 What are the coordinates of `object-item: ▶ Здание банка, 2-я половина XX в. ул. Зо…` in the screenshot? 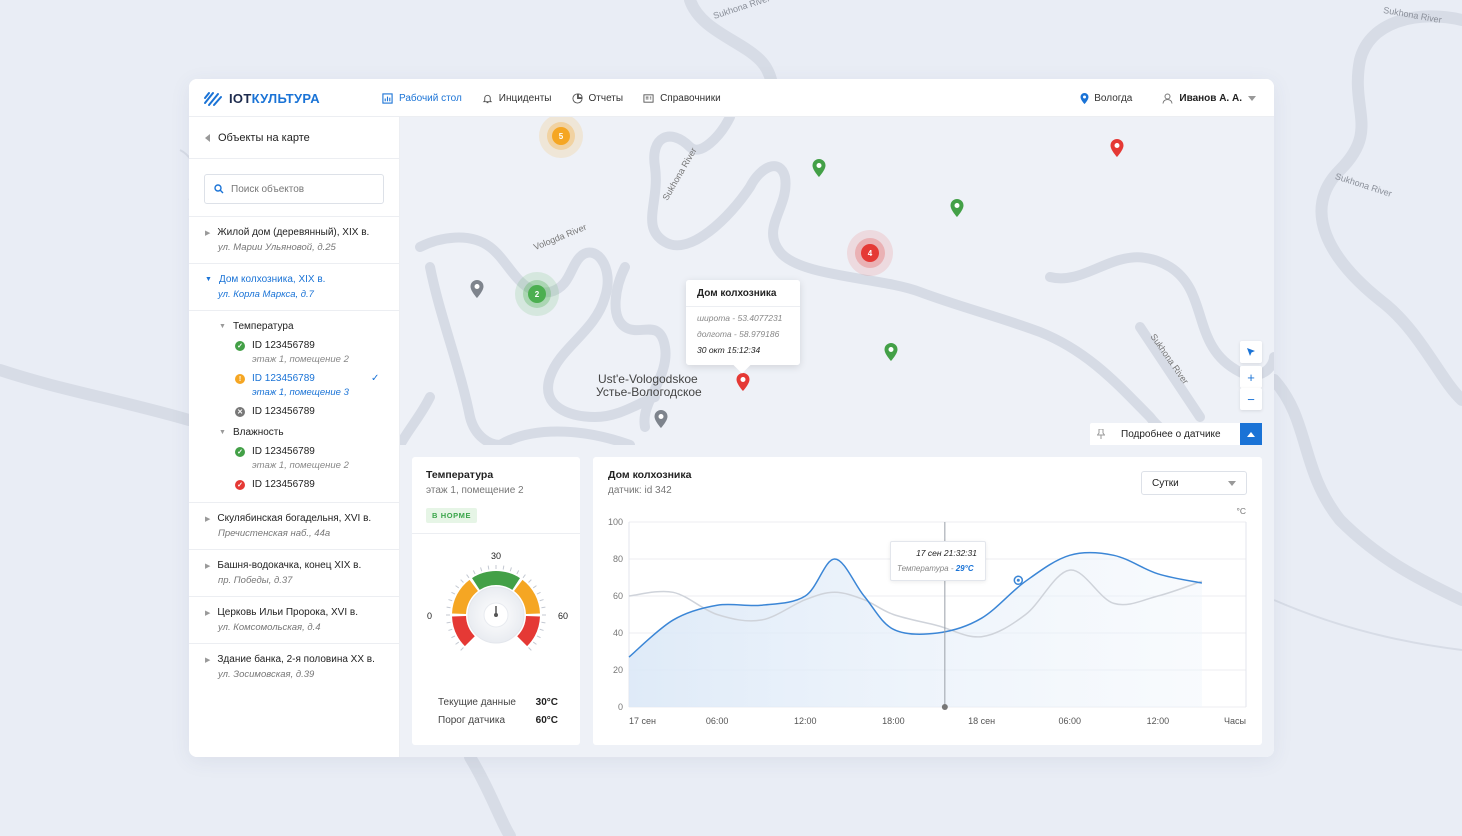 It's located at (294, 667).